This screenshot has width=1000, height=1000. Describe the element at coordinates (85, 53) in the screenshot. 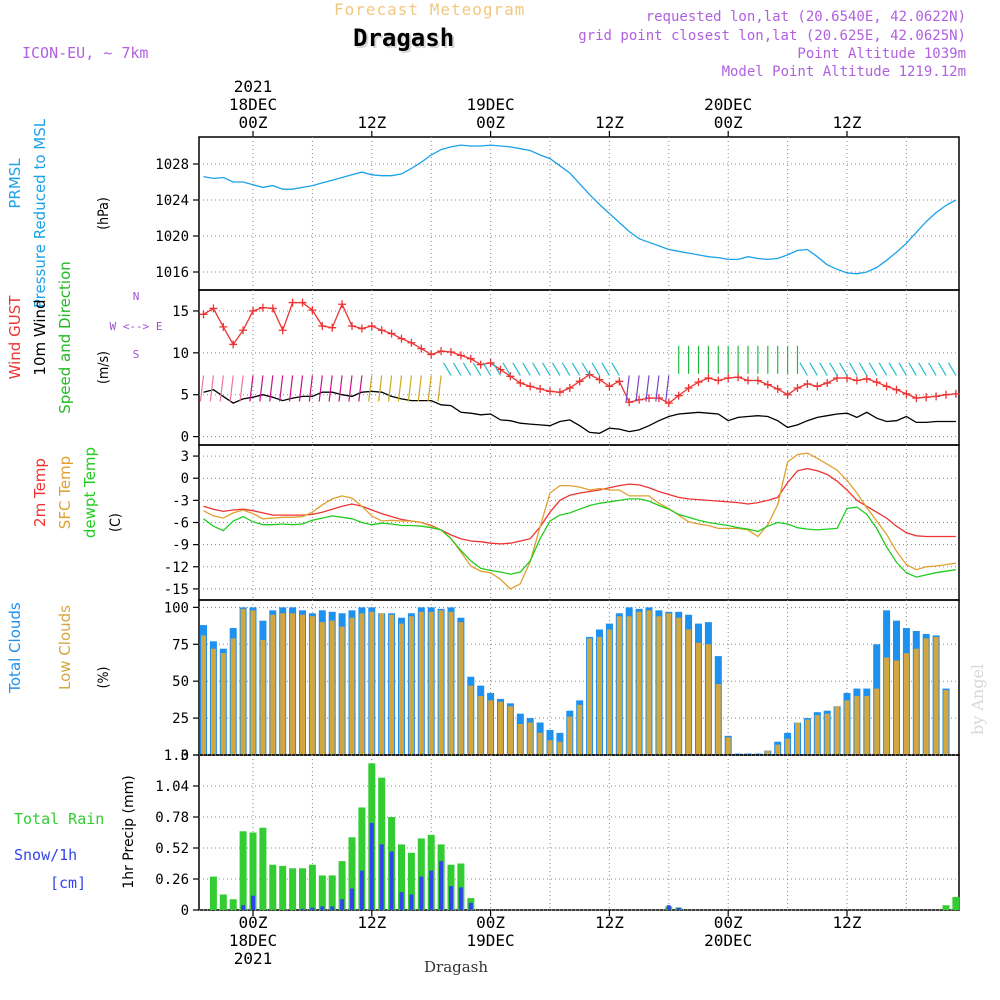

I see `model-label: ICON-EU, ~ 7km` at that location.